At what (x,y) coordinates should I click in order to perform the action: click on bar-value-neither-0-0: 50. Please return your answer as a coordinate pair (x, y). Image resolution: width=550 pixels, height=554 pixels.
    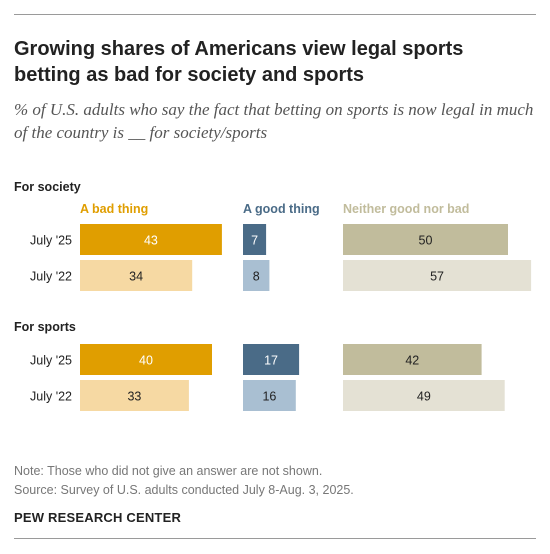
    Looking at the image, I should click on (426, 241).